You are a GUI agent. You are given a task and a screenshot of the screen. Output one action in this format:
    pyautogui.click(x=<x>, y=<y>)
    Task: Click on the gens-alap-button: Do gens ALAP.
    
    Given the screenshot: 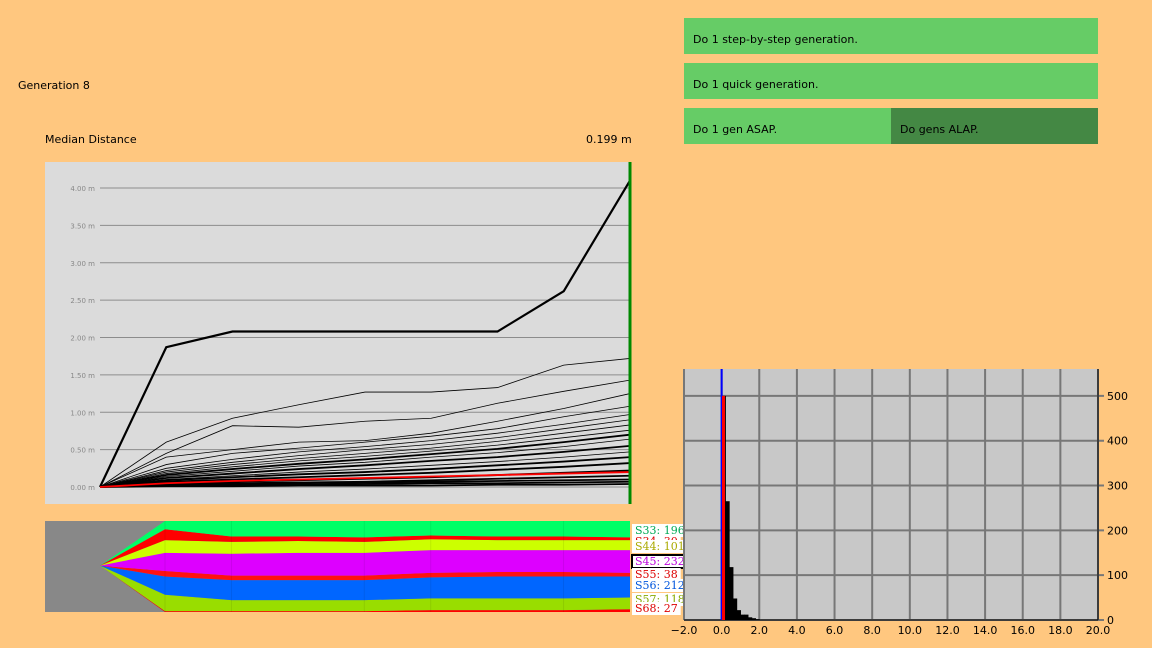 What is the action you would take?
    pyautogui.click(x=994, y=126)
    